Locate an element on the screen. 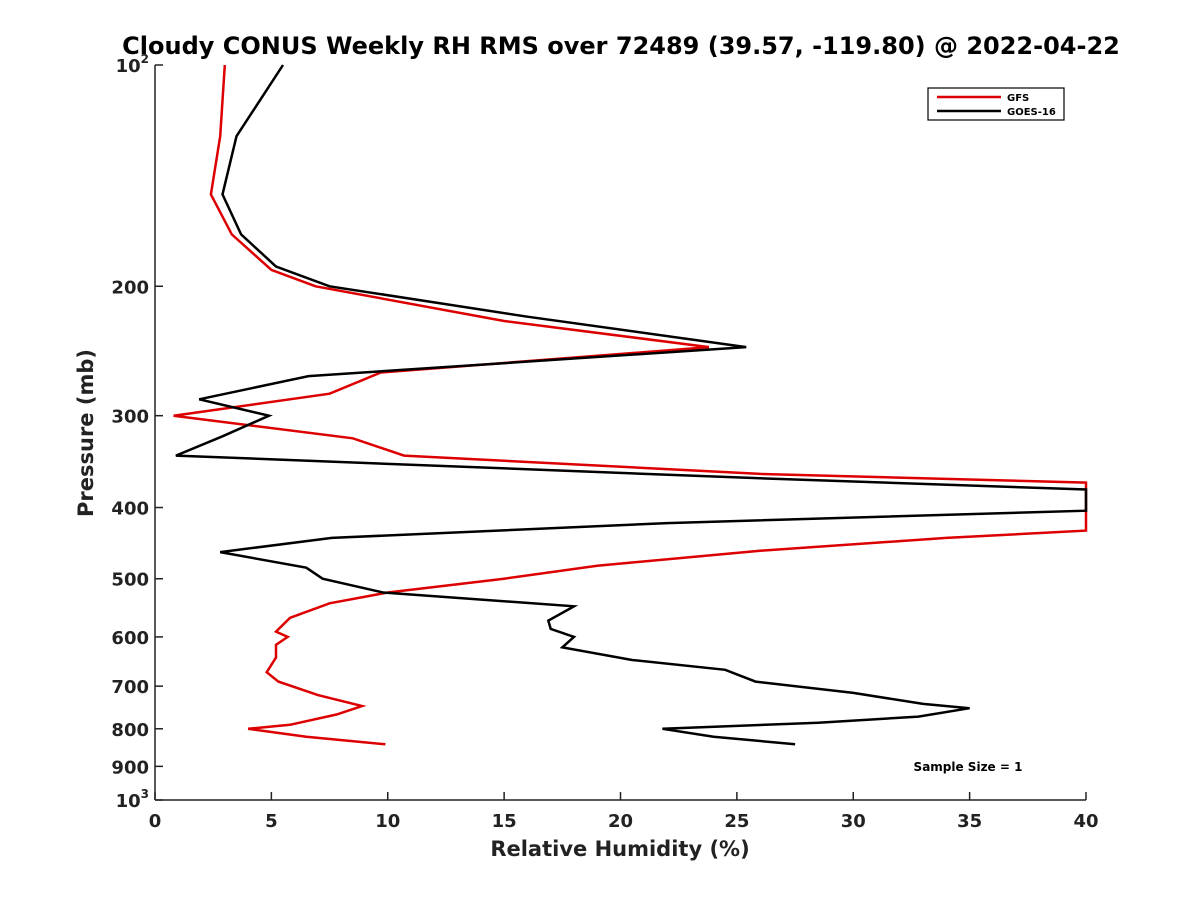  y-tick-label: 10² is located at coordinates (132, 64).